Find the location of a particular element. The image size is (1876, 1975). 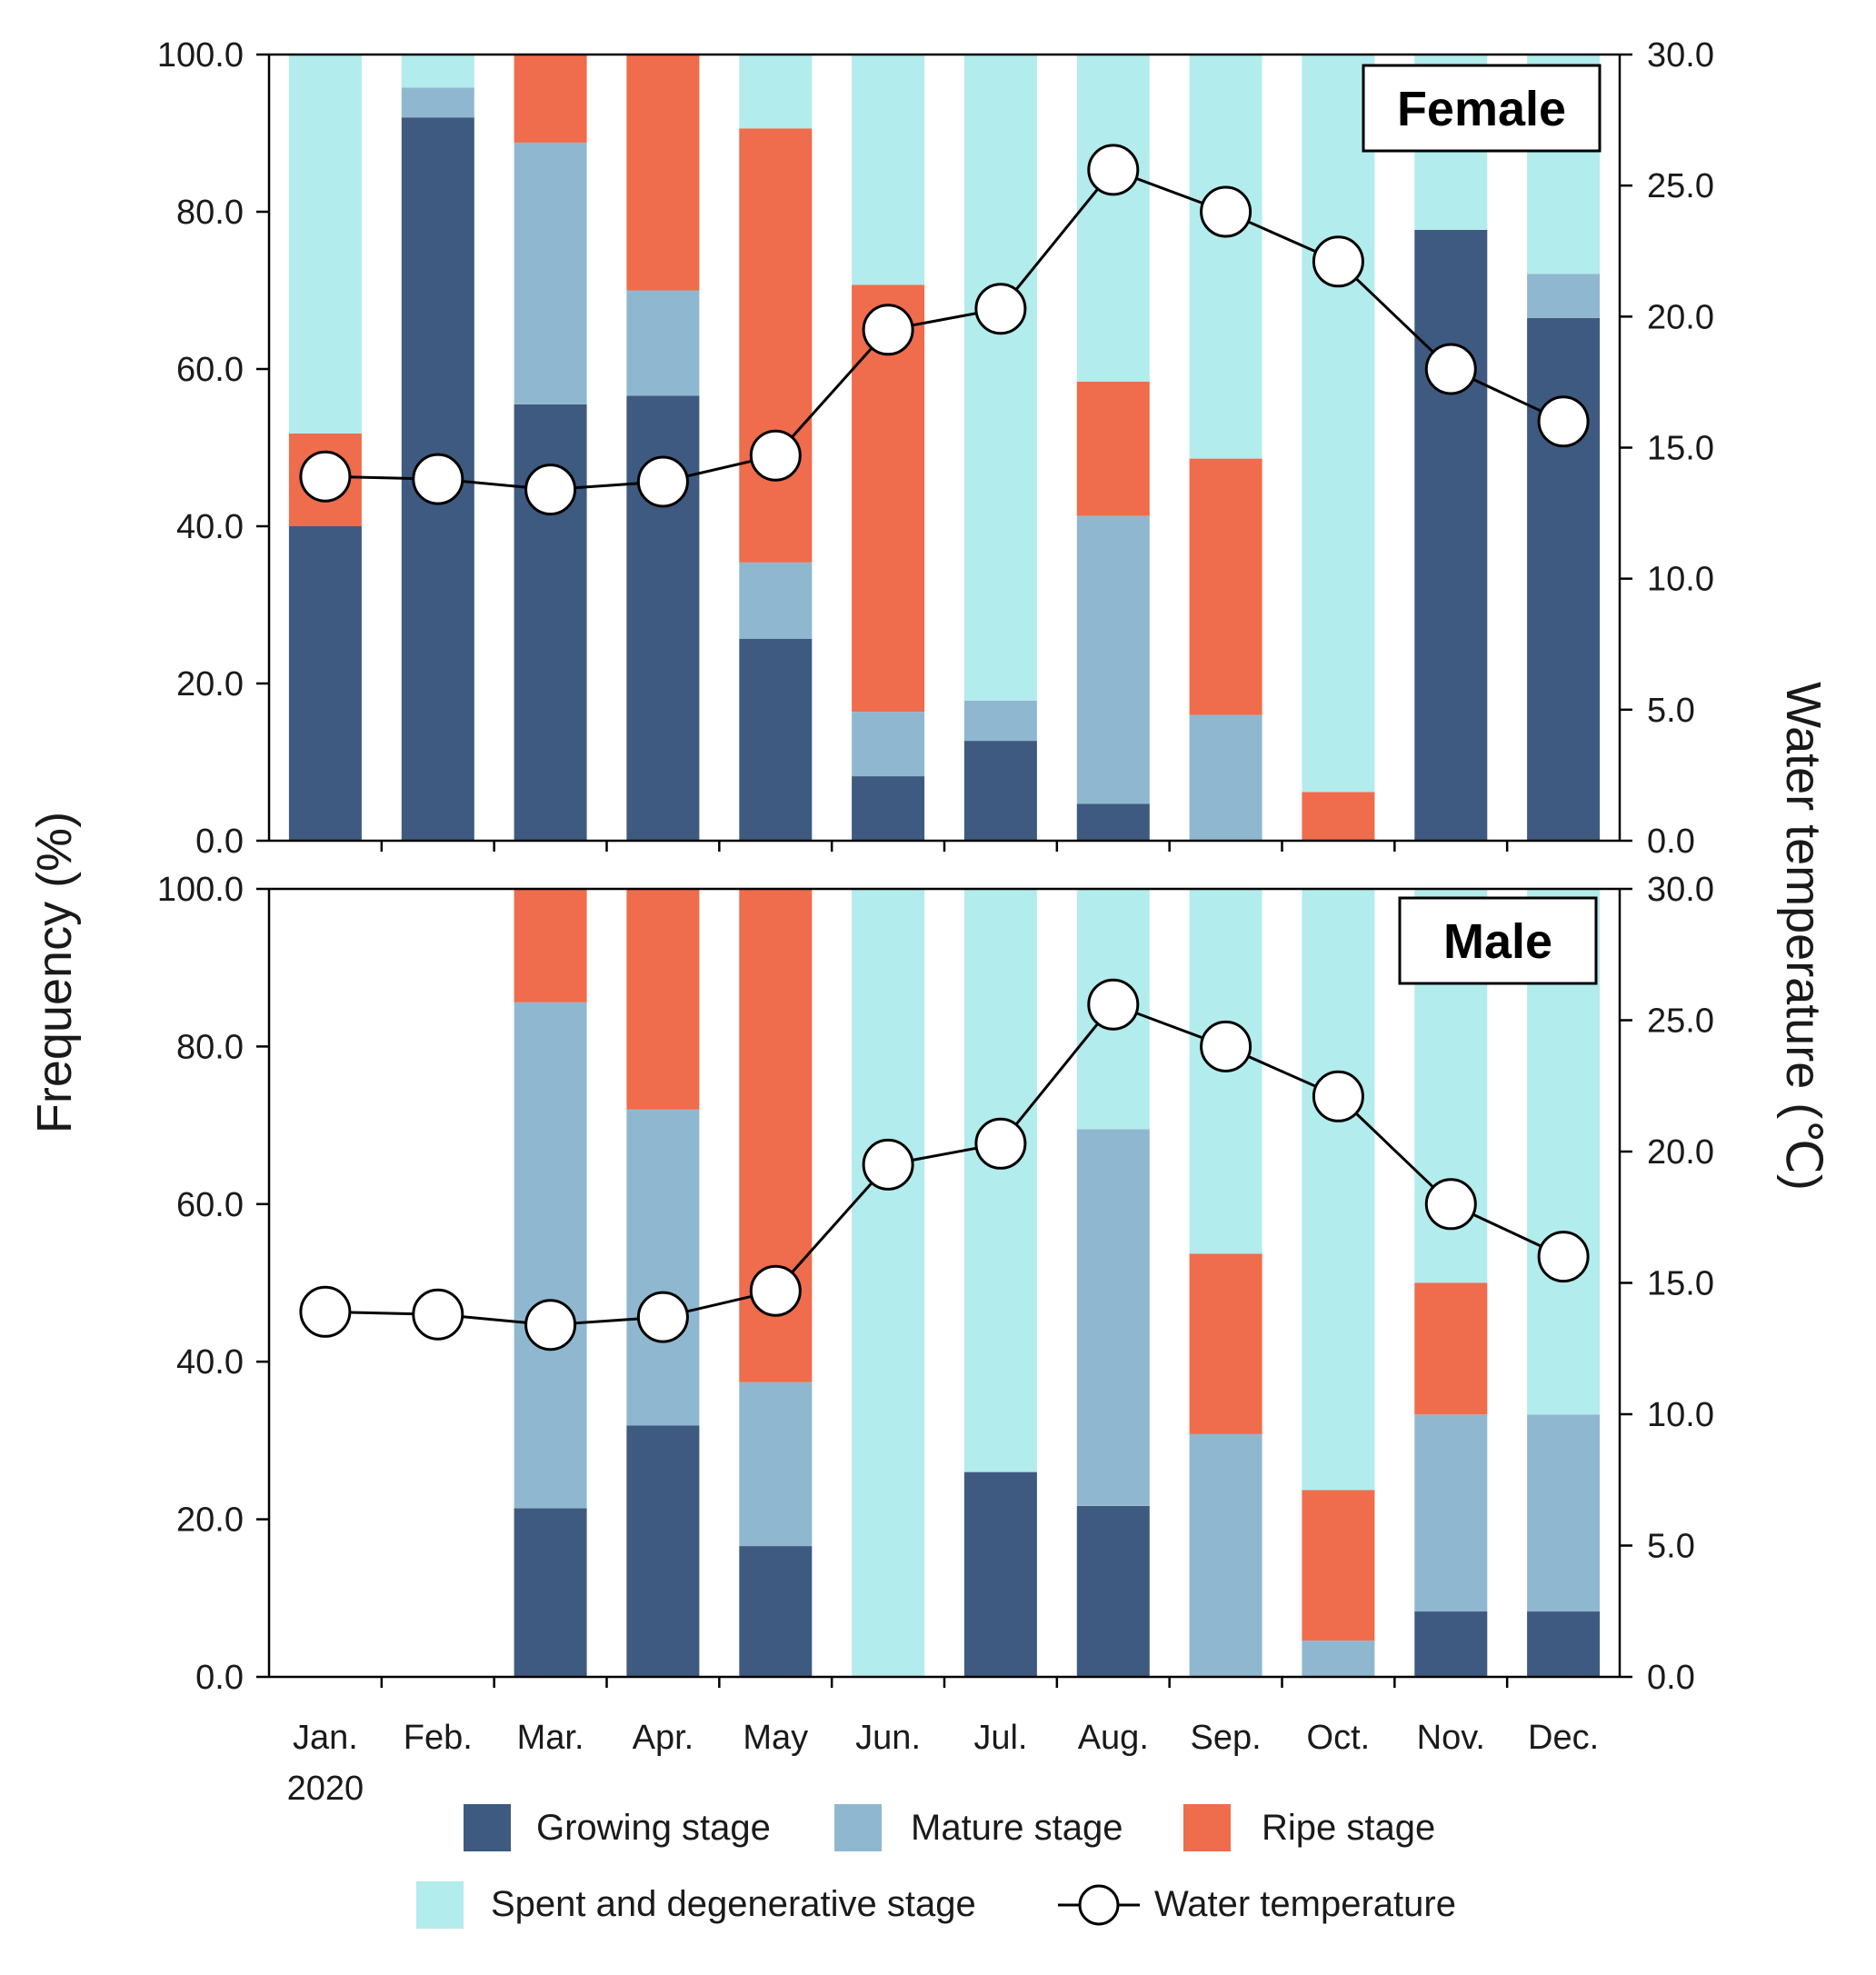

male-label-box is located at coordinates (1498, 940).